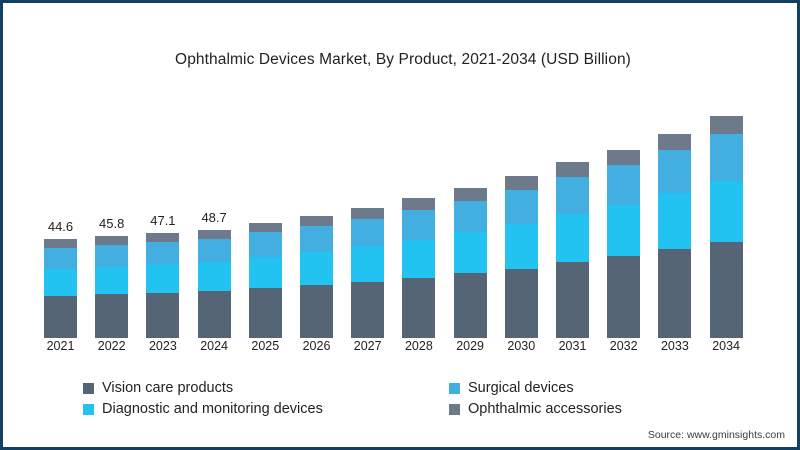 The height and width of the screenshot is (450, 800). I want to click on bar-2025, so click(265, 280).